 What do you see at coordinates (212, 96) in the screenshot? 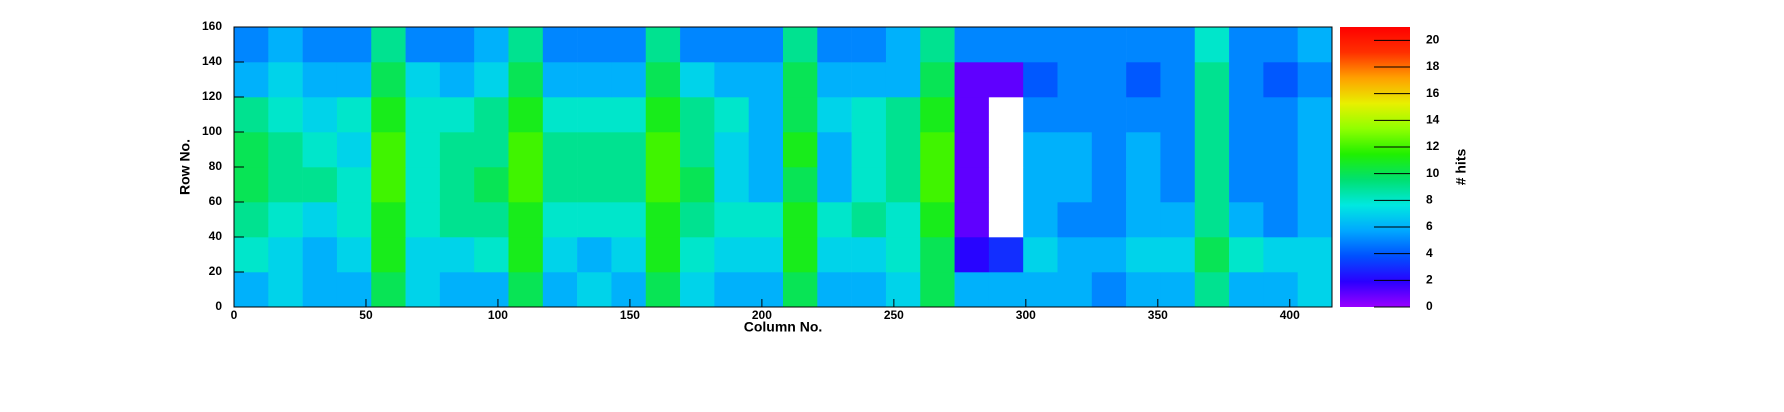
I see `y-tick-label: 120` at bounding box center [212, 96].